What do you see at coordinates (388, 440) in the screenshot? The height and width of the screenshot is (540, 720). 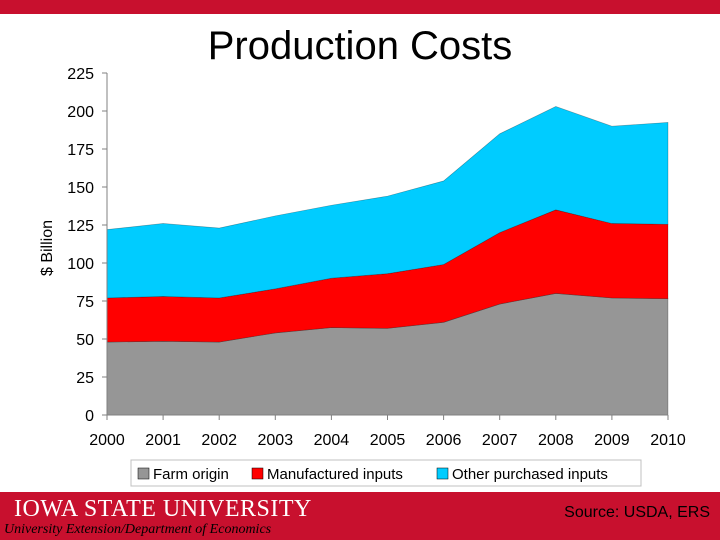 I see `x-tick-label: 2005` at bounding box center [388, 440].